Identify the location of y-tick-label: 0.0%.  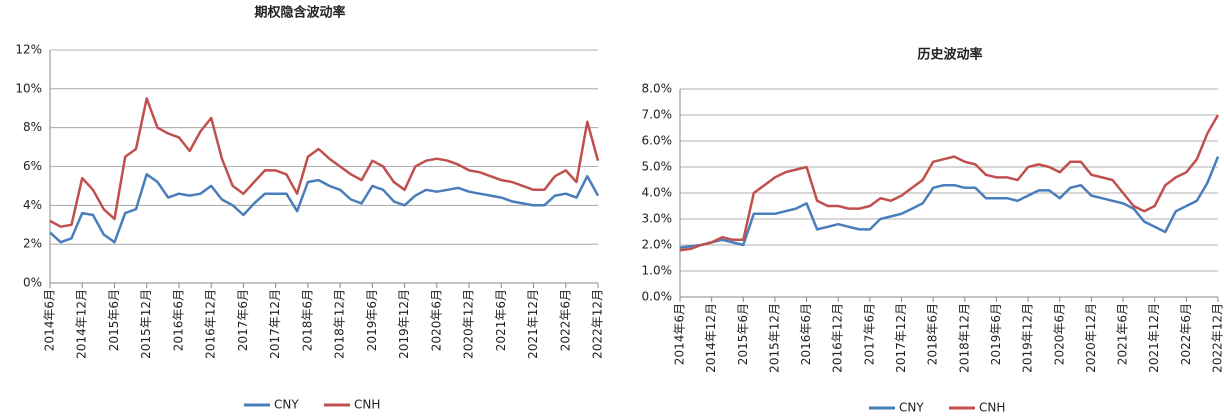
(657, 297).